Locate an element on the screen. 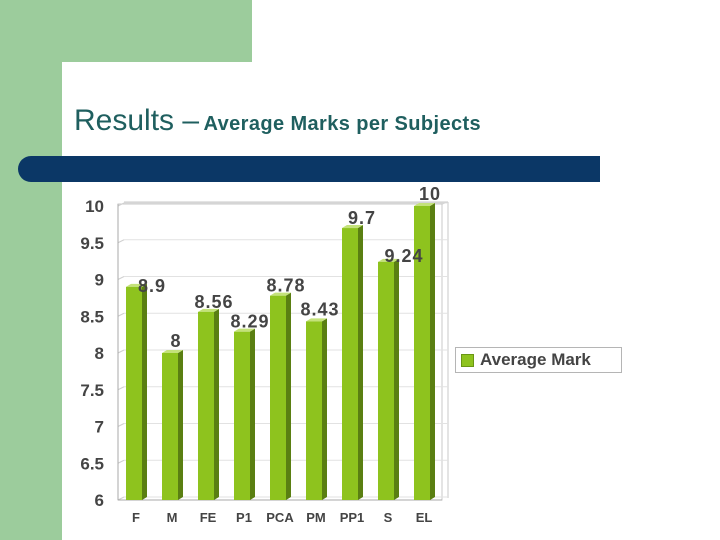 This screenshot has height=540, width=720. data-label: 9.7 is located at coordinates (362, 218).